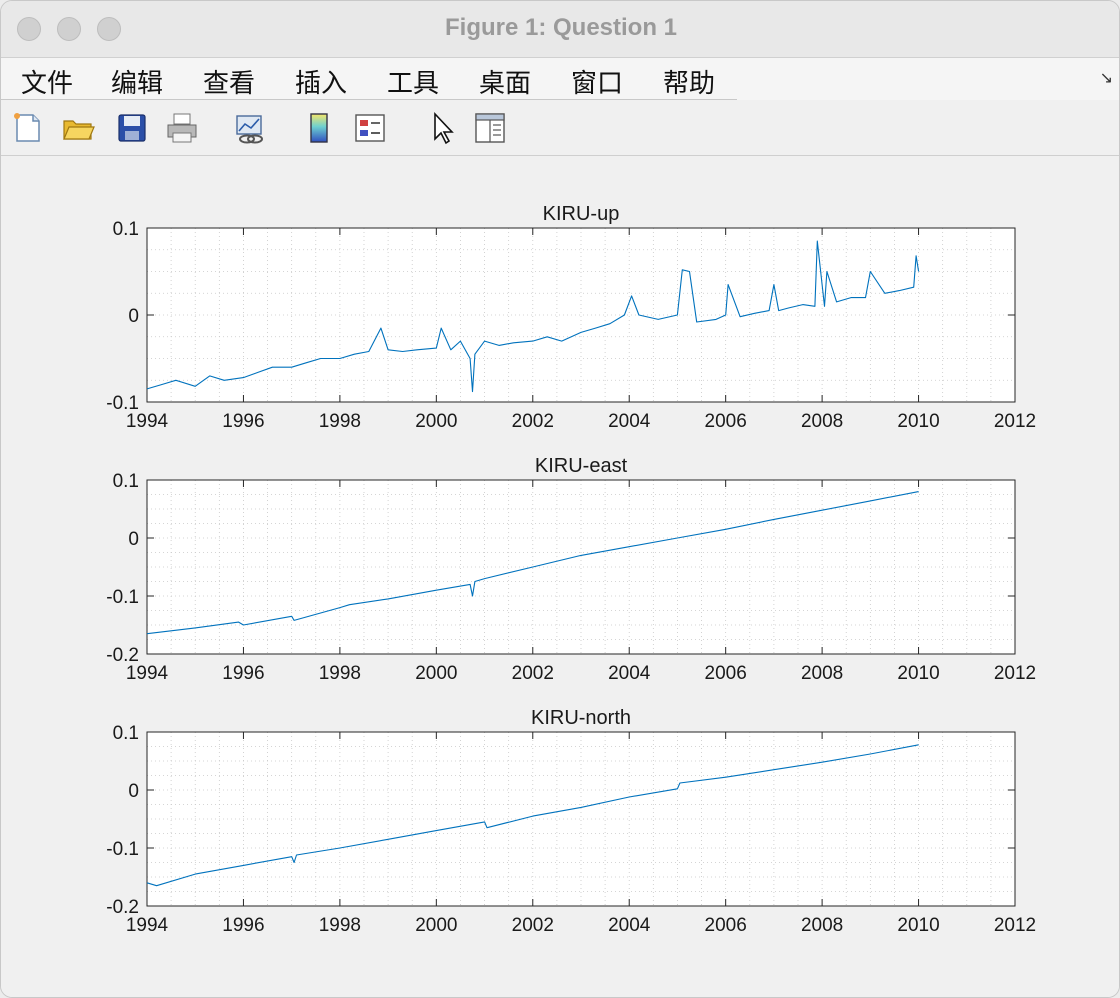 This screenshot has width=1120, height=998. What do you see at coordinates (490, 128) in the screenshot?
I see `property-inspector-icon` at bounding box center [490, 128].